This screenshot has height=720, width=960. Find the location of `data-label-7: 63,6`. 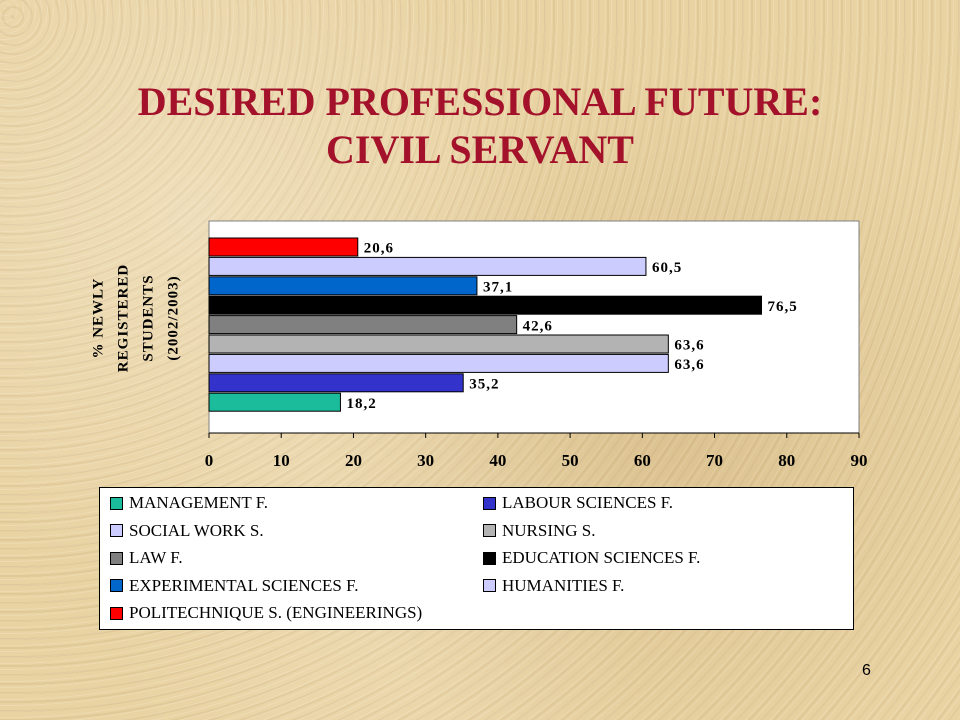

data-label-7: 63,6 is located at coordinates (689, 365).